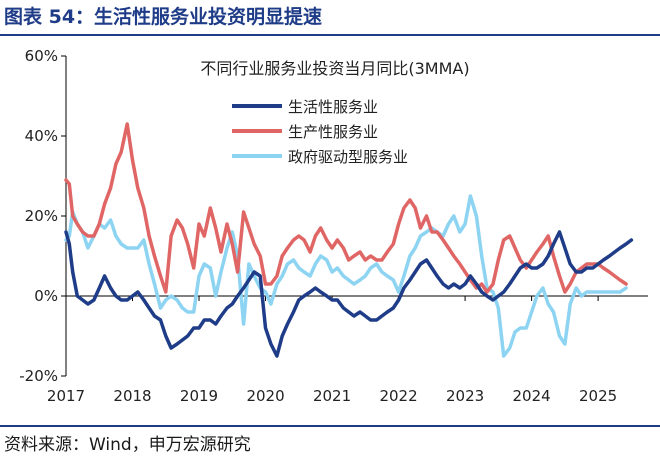  What do you see at coordinates (199, 396) in the screenshot?
I see `x-tick-label: 2019` at bounding box center [199, 396].